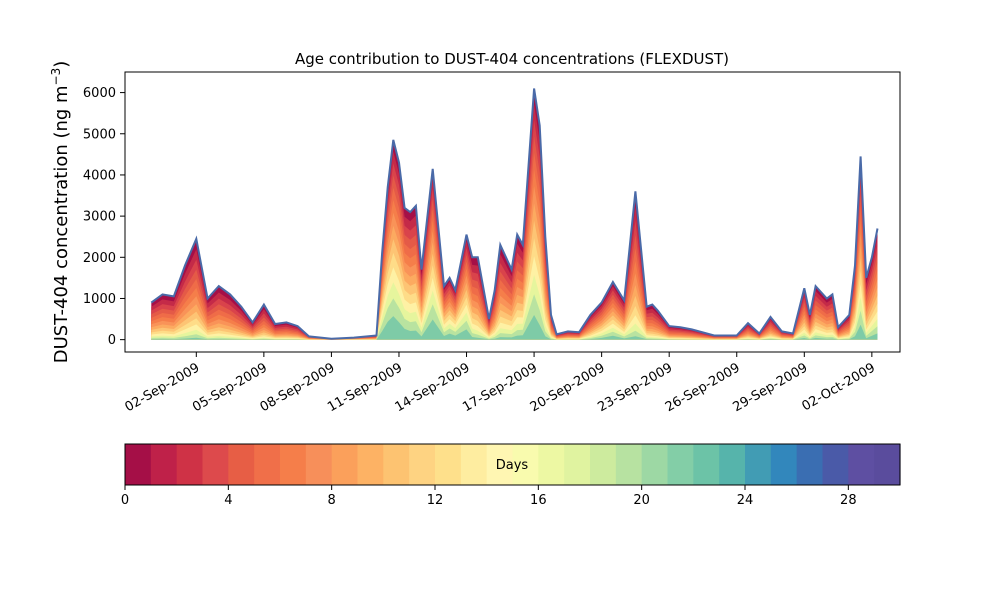  I want to click on colorbar-tick-label: 12, so click(435, 500).